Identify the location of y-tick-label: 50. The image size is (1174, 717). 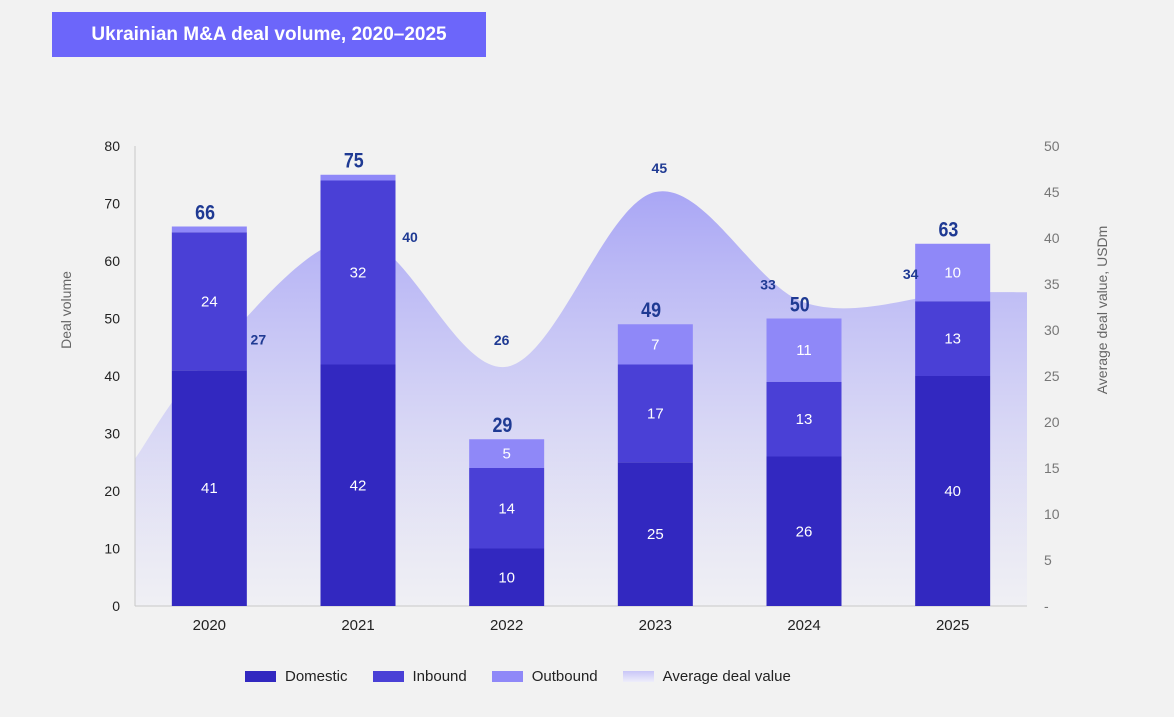
(112, 319).